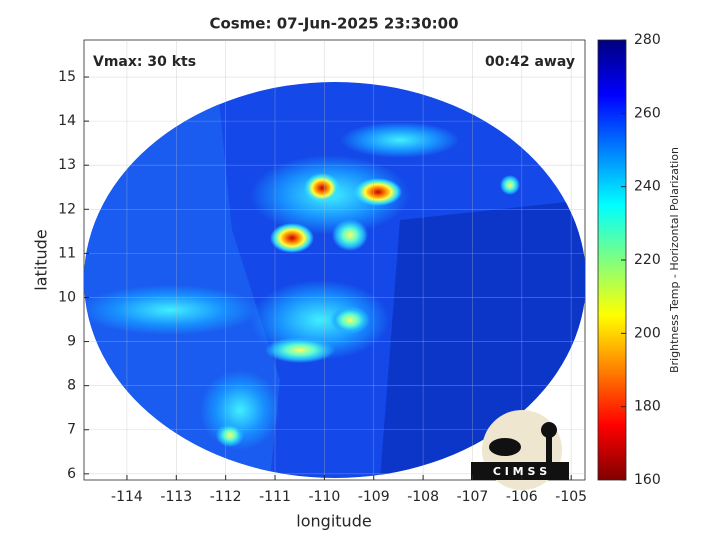  Describe the element at coordinates (647, 333) in the screenshot. I see `colorbar-tick-label: 200` at that location.